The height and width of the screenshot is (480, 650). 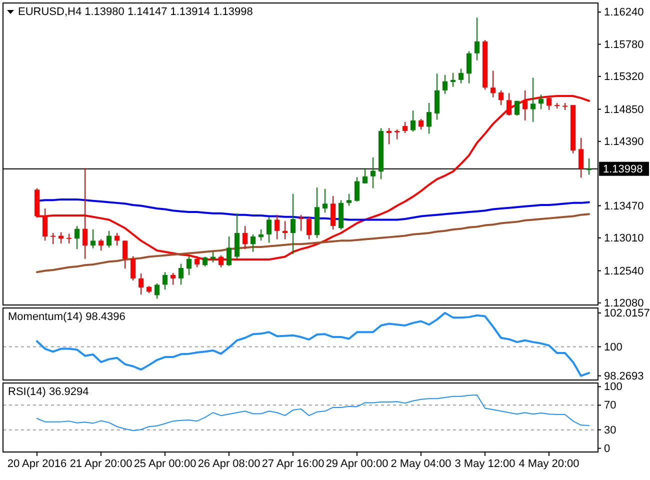 I want to click on chart-title: Momentum(14) 98.4396, so click(x=67, y=317).